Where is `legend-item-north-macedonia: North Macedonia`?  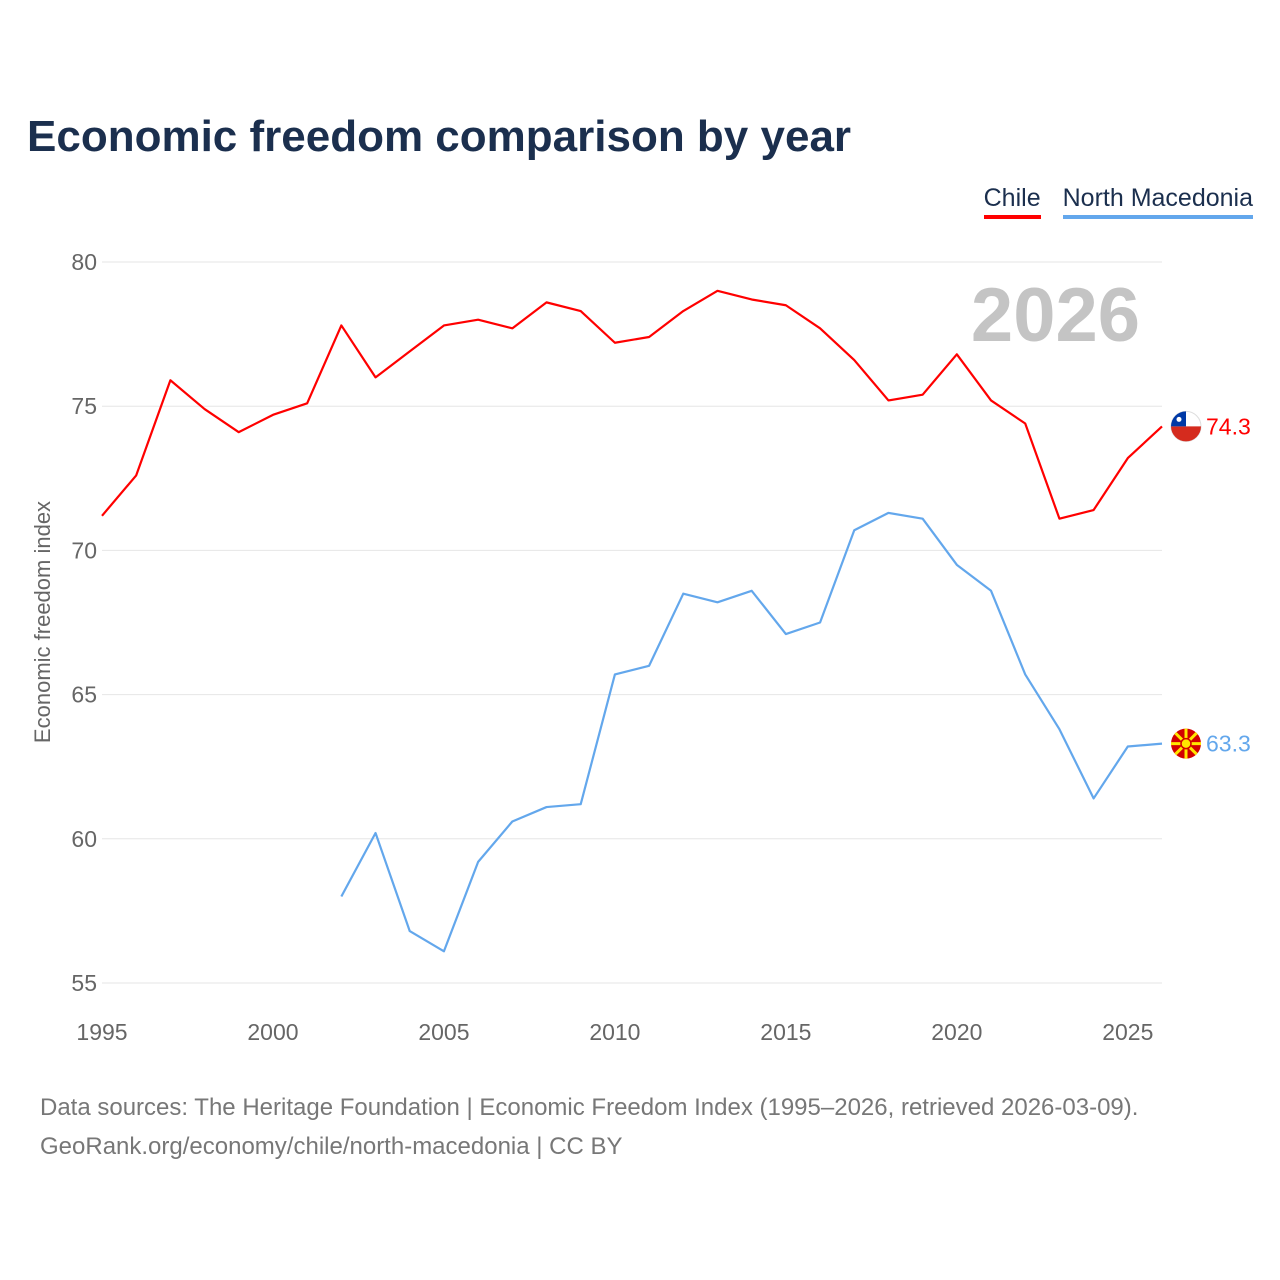 legend-item-north-macedonia: North Macedonia is located at coordinates (1157, 201).